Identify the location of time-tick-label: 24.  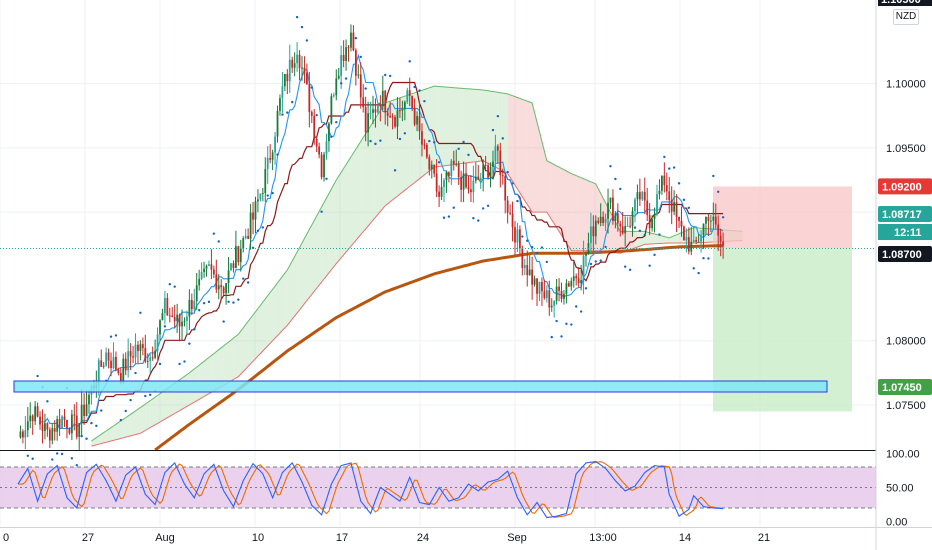
(423, 538).